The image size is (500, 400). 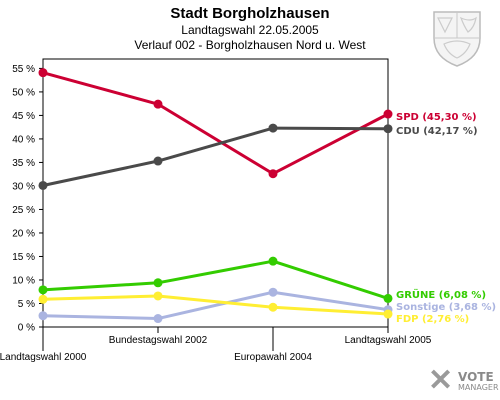 I want to click on chart-title: Stadt Borgholzhausen, so click(x=250, y=13).